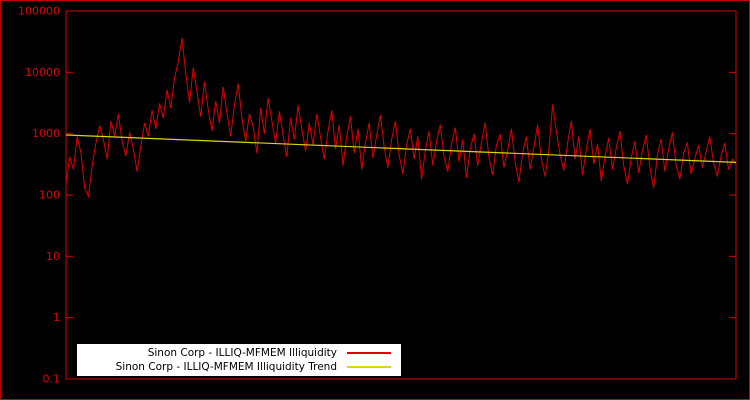 This screenshot has width=750, height=400. Describe the element at coordinates (56, 317) in the screenshot. I see `y-tick-label: 1` at that location.